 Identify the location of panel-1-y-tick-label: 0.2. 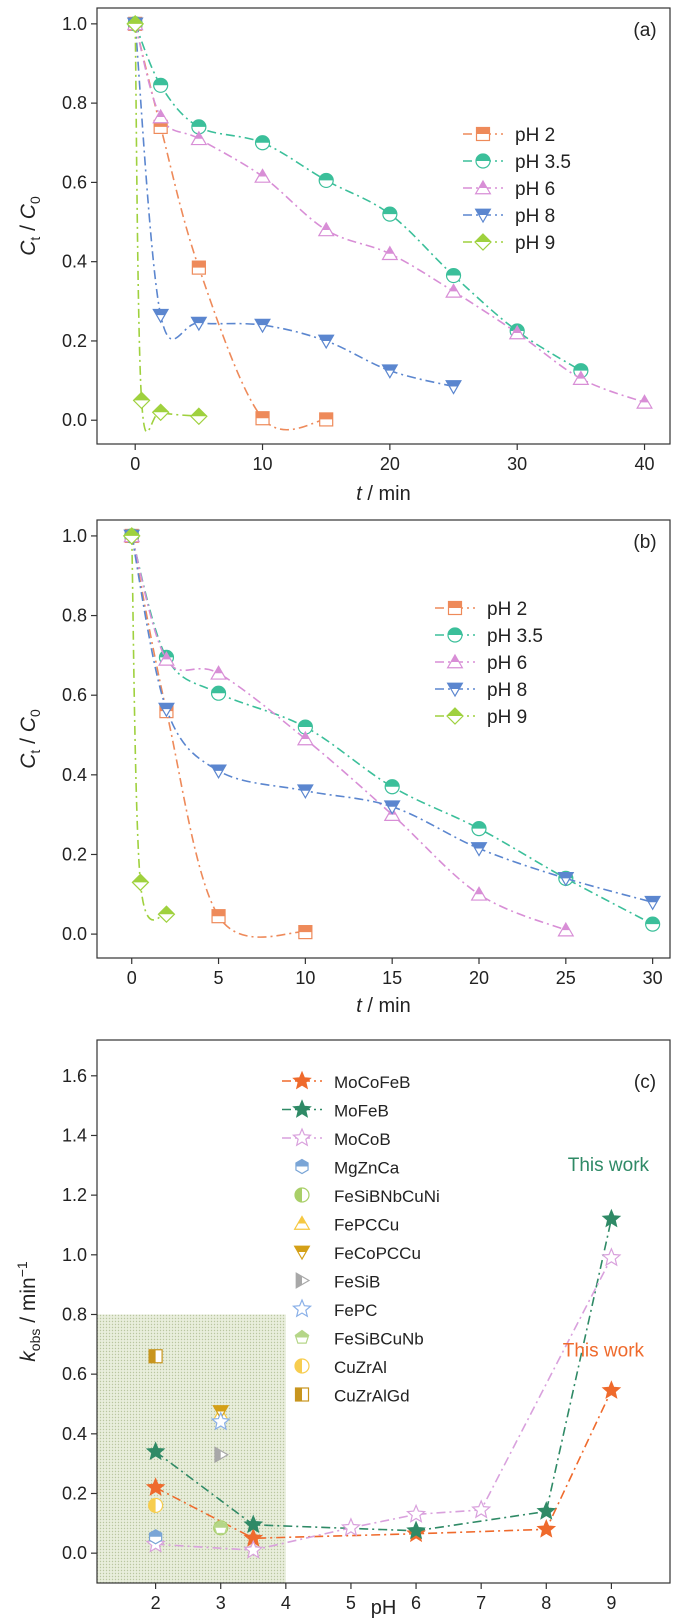
(74, 854).